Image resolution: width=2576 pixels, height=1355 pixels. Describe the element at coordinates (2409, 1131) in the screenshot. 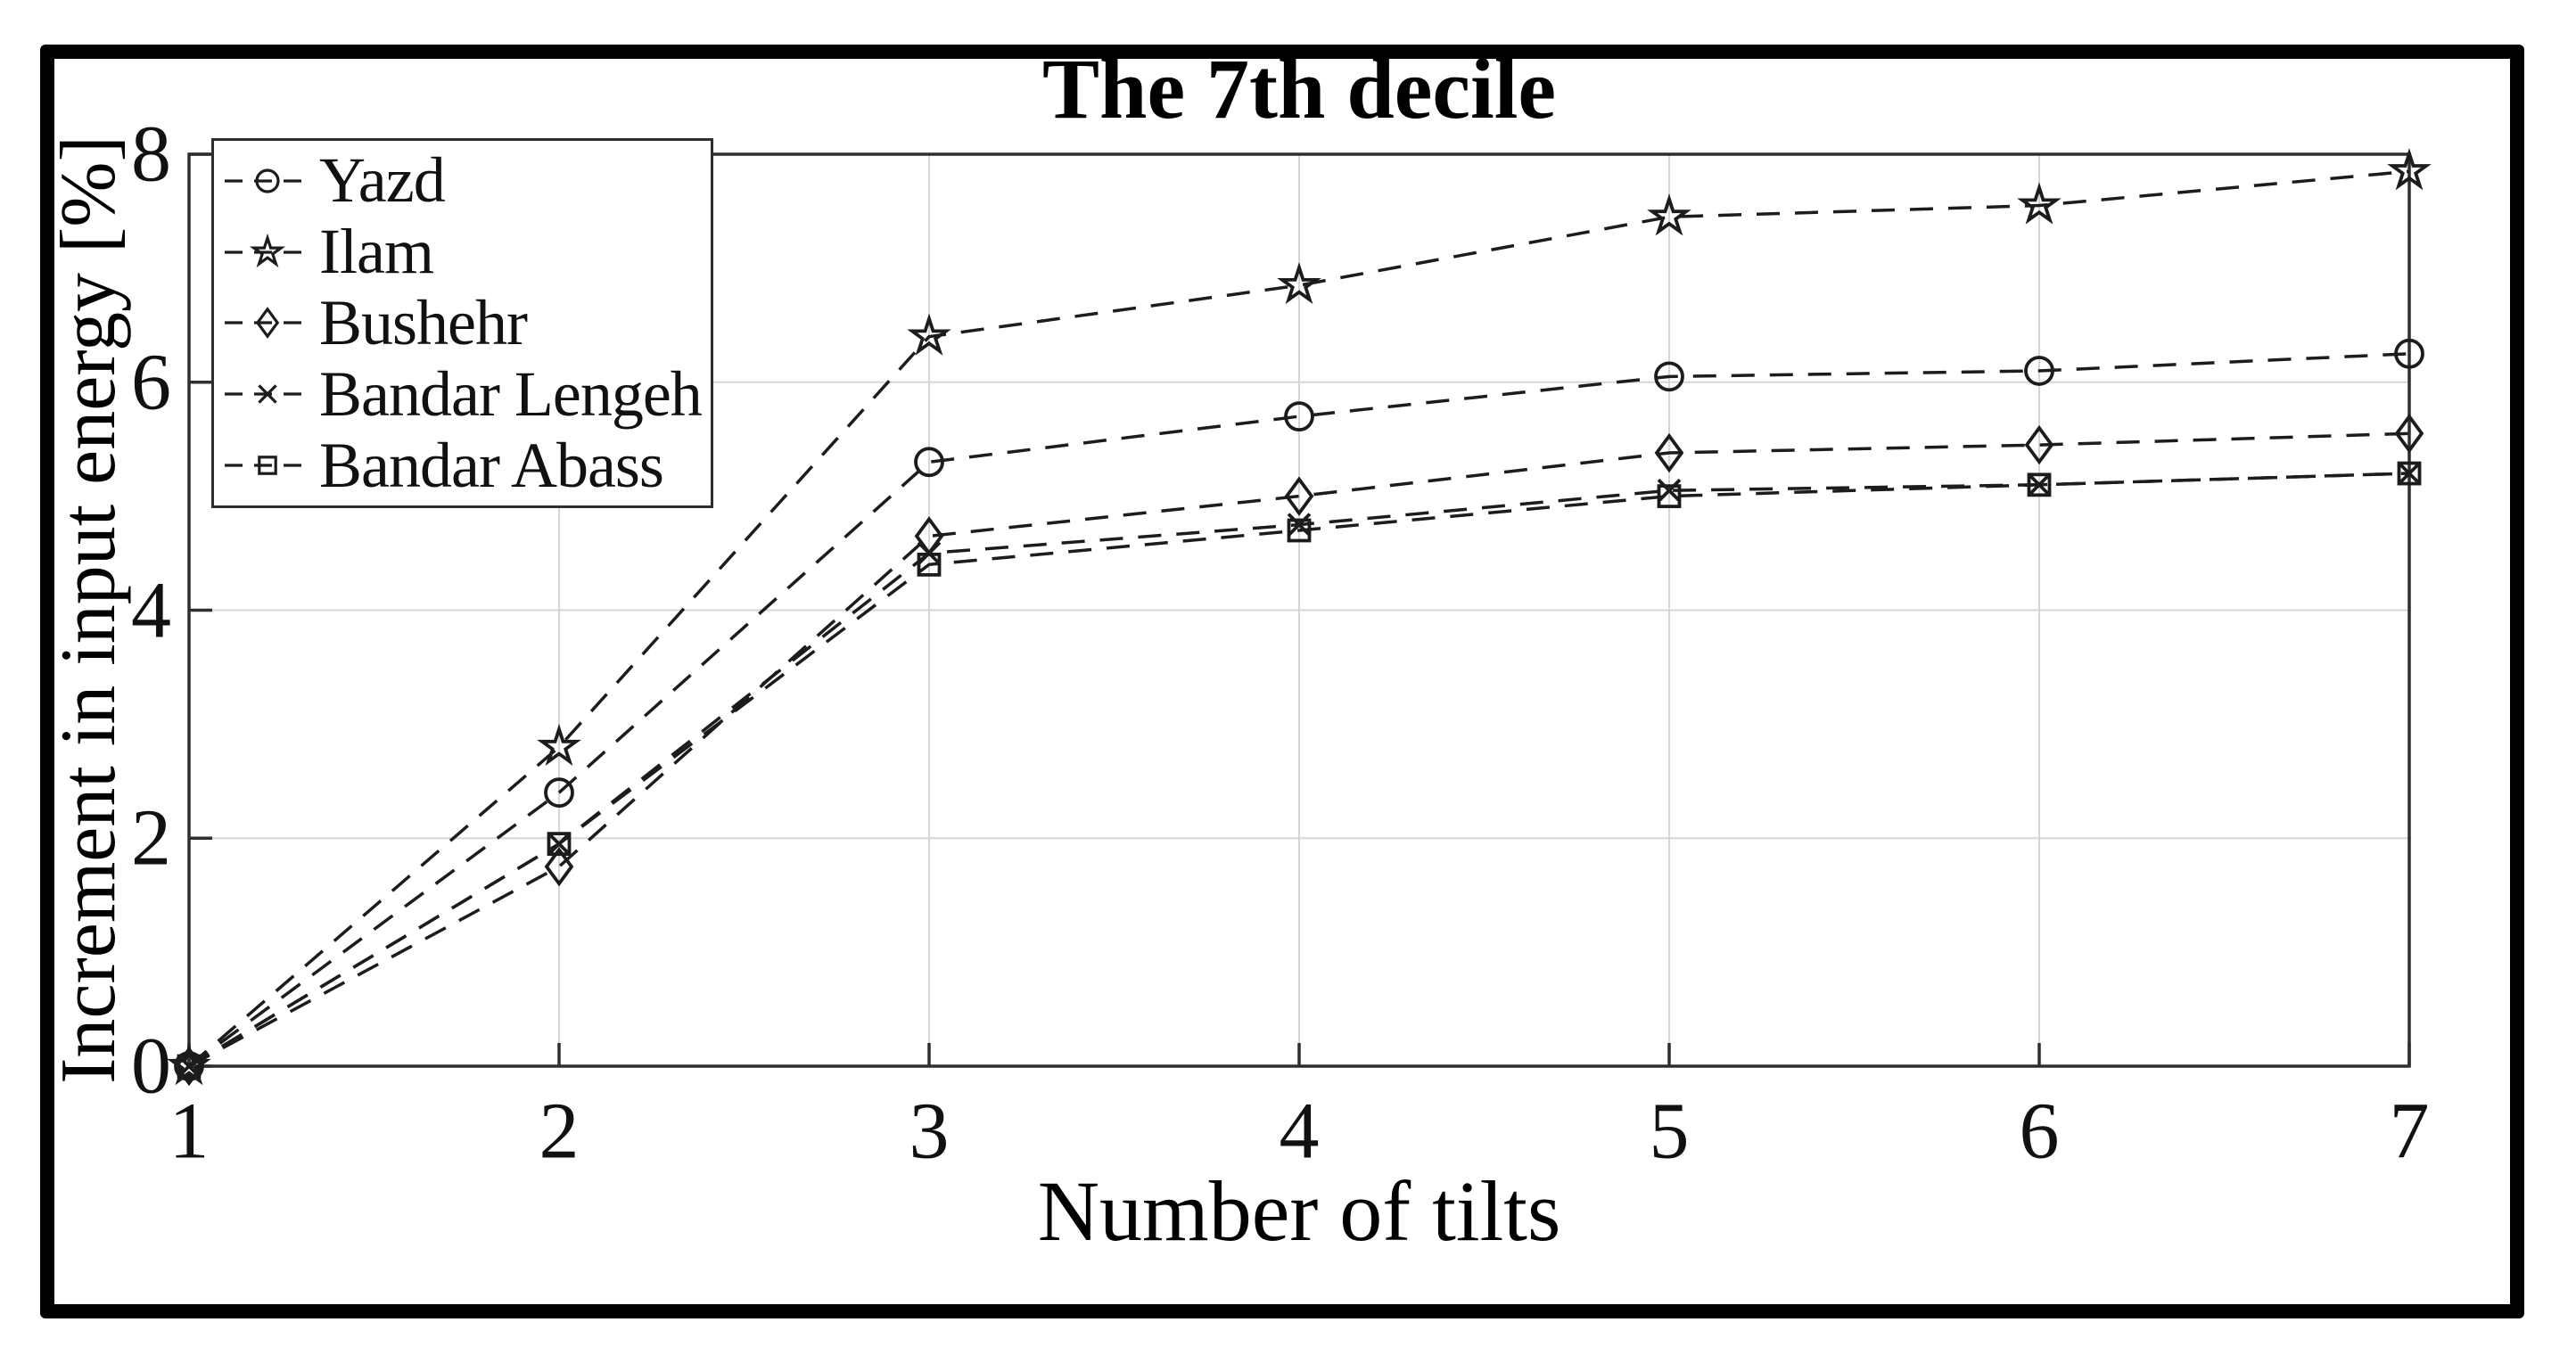

I see `x-tick-label: 7` at that location.